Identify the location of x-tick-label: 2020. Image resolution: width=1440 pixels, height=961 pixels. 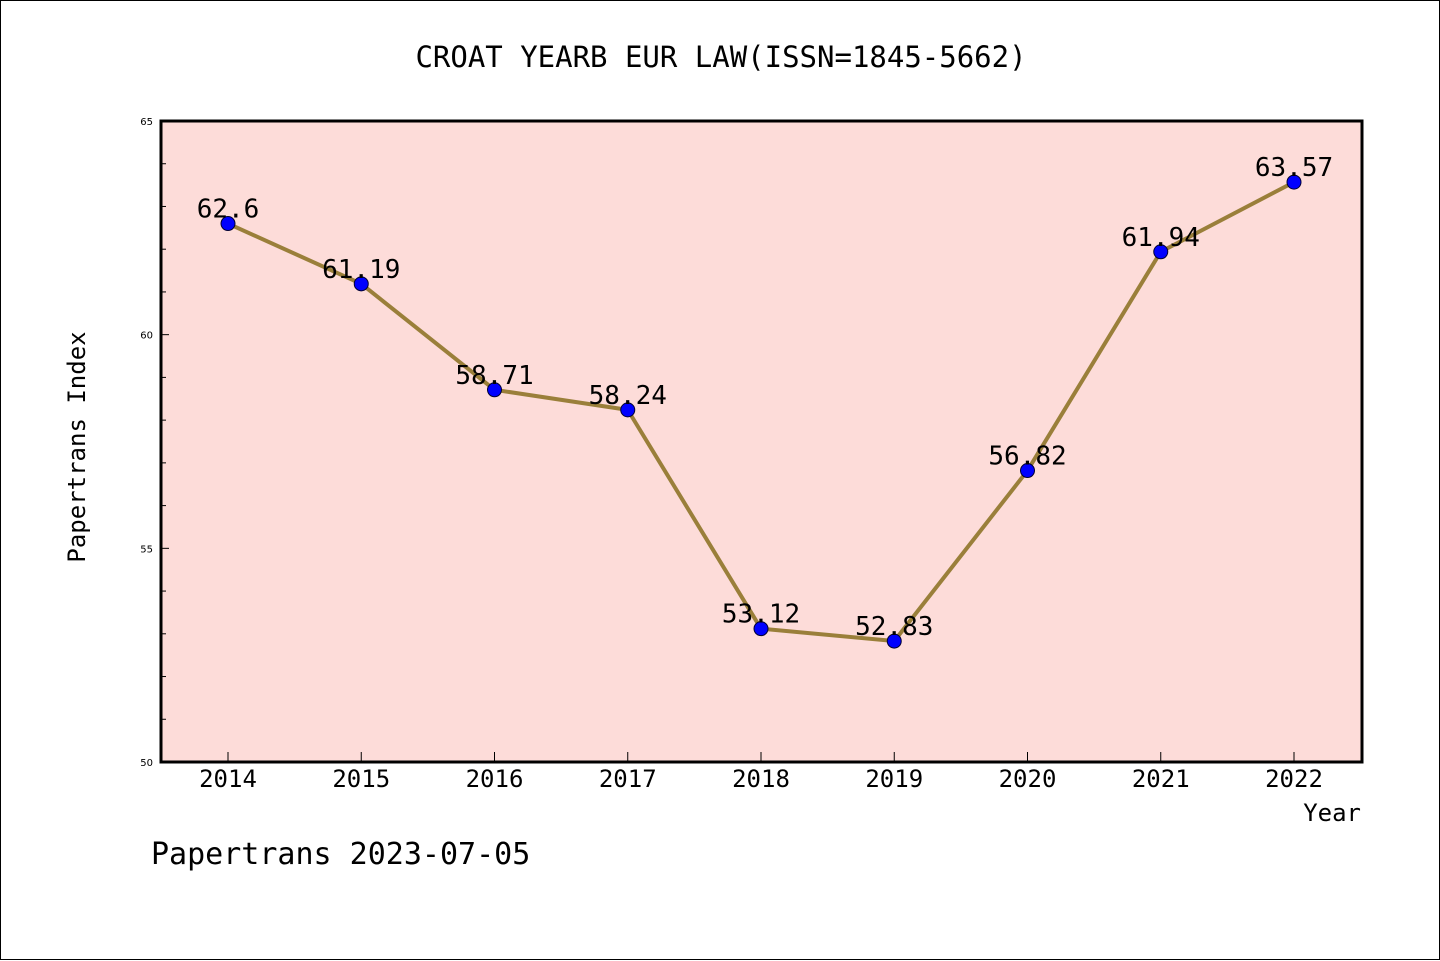
(1028, 779).